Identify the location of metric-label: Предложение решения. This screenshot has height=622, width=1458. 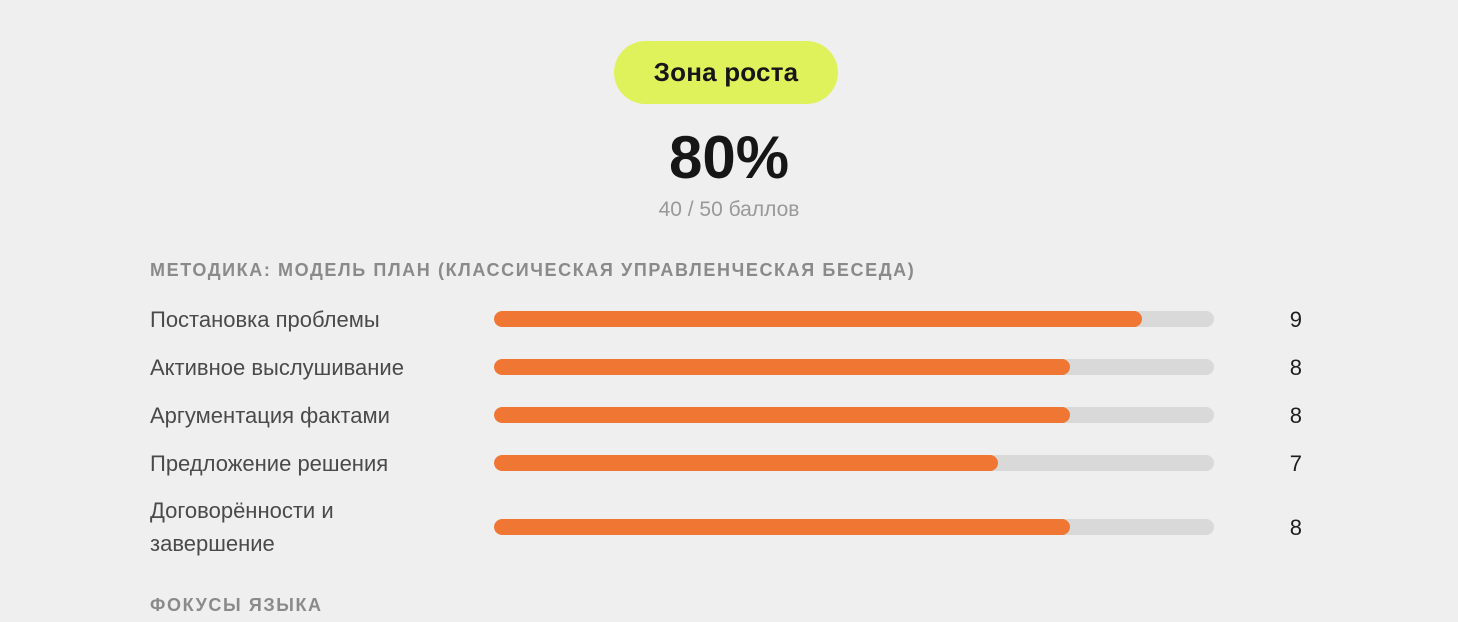
(269, 463).